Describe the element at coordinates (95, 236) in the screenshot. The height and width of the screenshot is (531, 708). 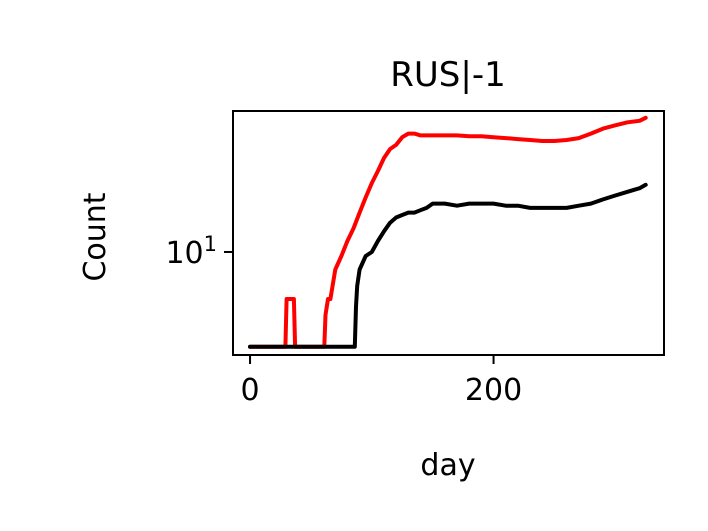
I see `y-axis-label: Count` at that location.